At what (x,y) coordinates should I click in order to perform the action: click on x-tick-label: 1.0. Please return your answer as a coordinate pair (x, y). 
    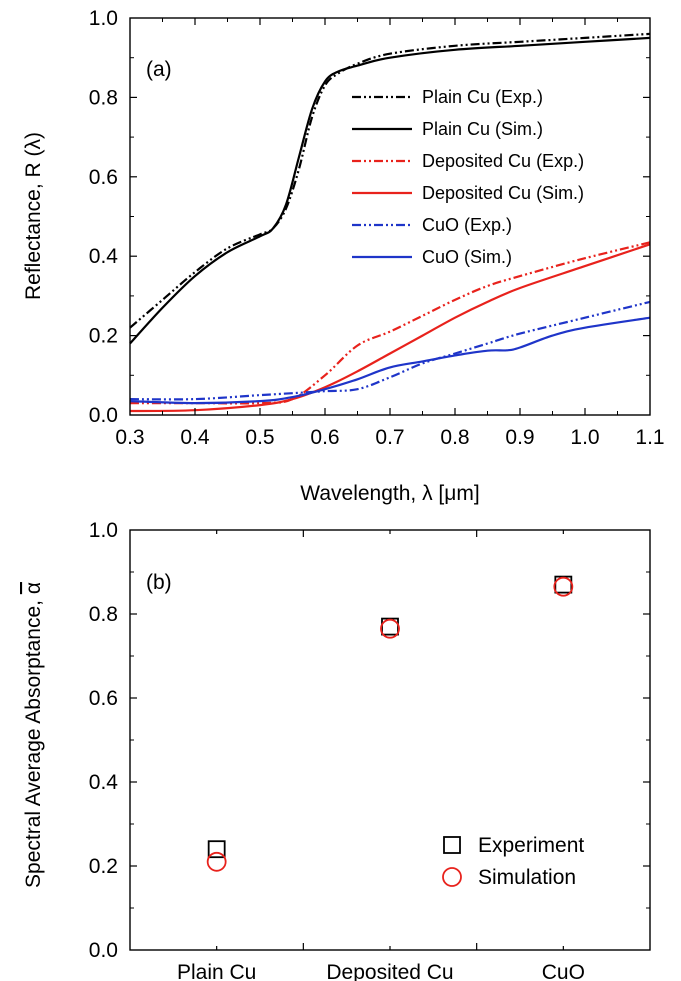
    Looking at the image, I should click on (584, 437).